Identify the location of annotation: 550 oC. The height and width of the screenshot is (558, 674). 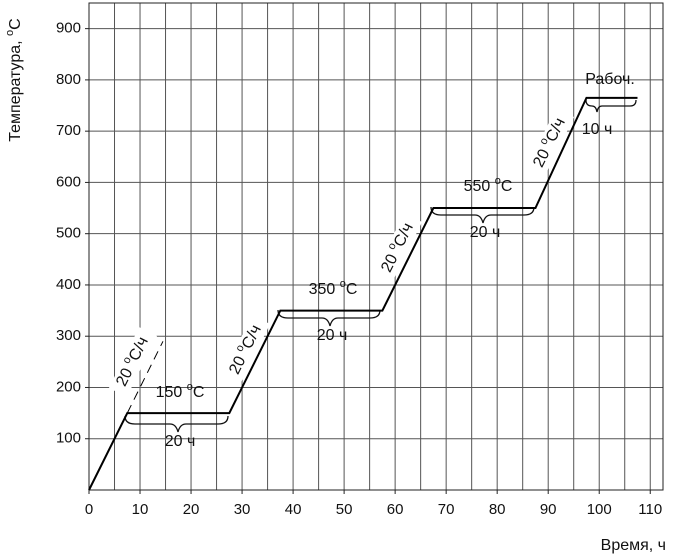
(488, 185).